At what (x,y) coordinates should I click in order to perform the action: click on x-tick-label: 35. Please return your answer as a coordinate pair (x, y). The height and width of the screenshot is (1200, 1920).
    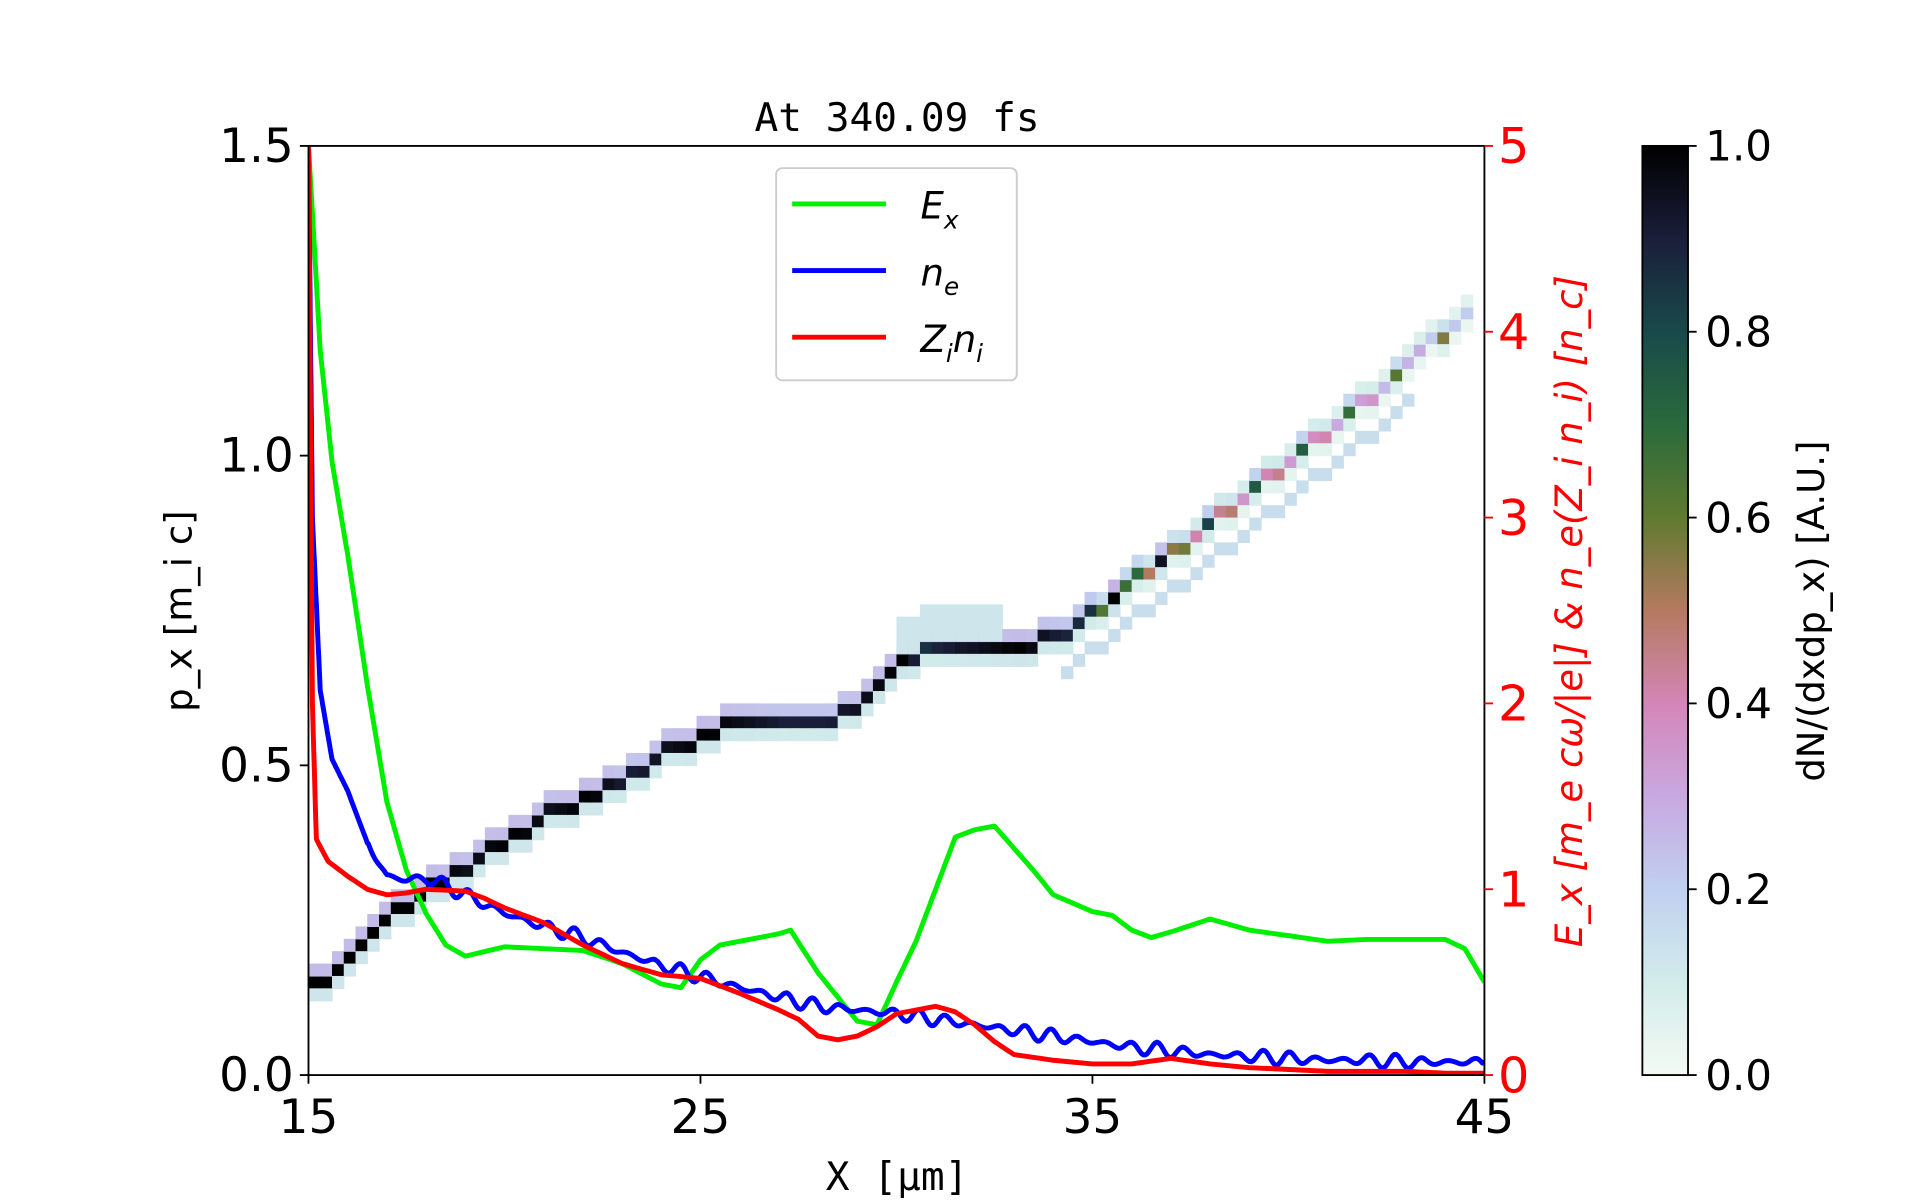
    Looking at the image, I should click on (1093, 1117).